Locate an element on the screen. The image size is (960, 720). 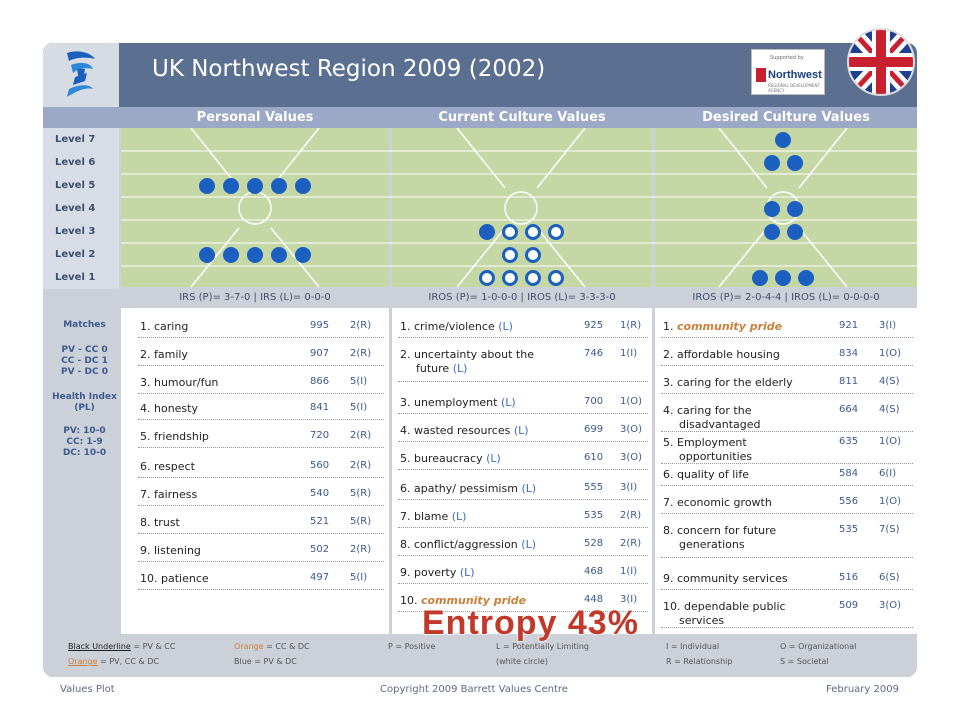
list-item: 4. wasted resources (L) 699 3(O) is located at coordinates (523, 432).